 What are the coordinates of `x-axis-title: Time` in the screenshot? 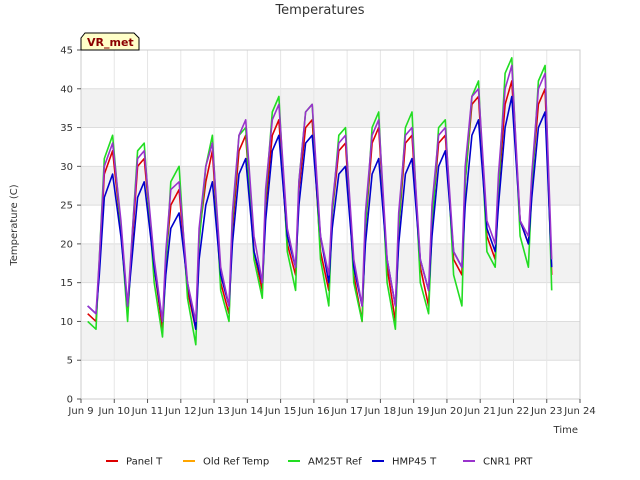 It's located at (565, 430).